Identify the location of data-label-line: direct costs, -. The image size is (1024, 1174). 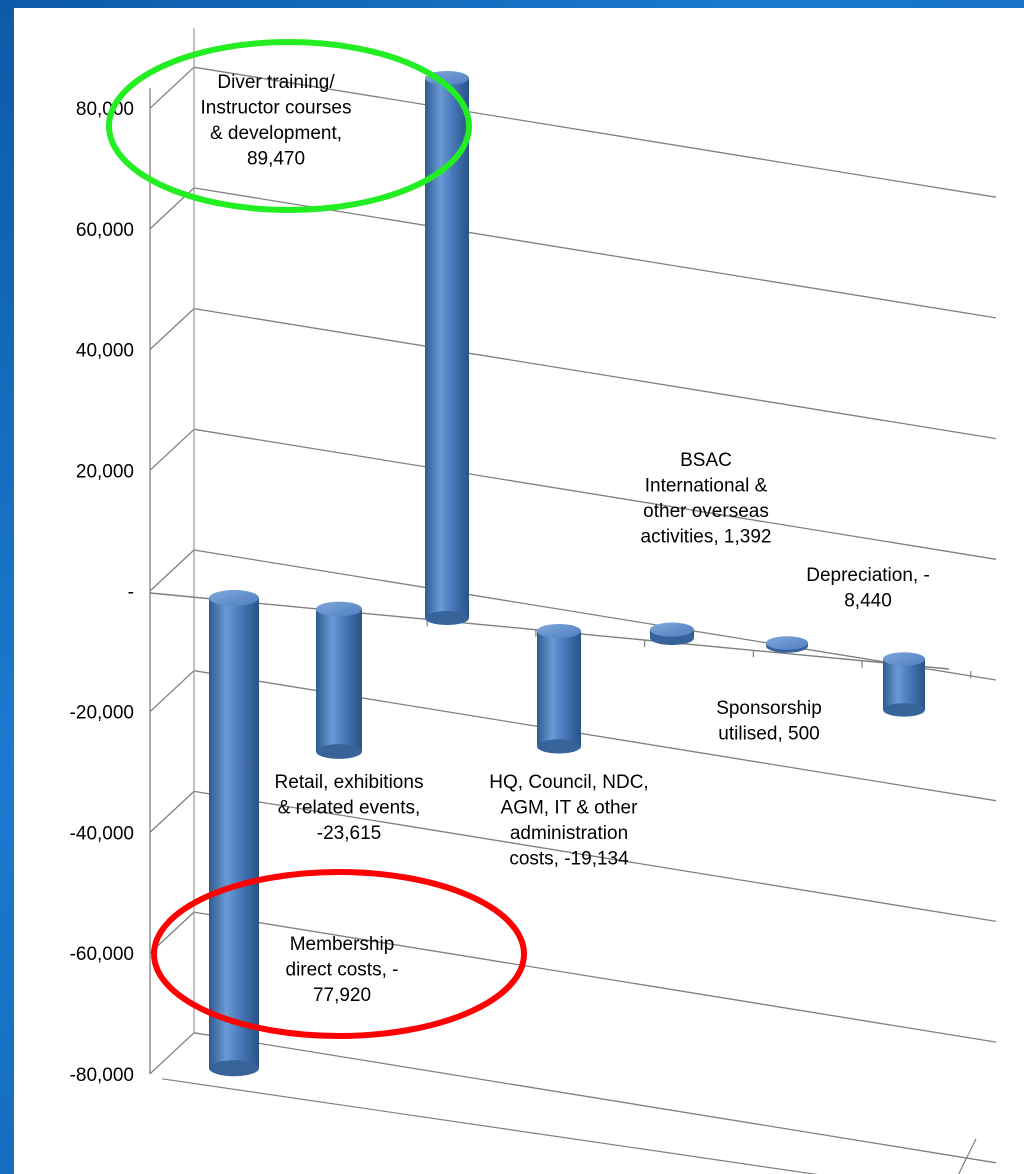
(342, 970).